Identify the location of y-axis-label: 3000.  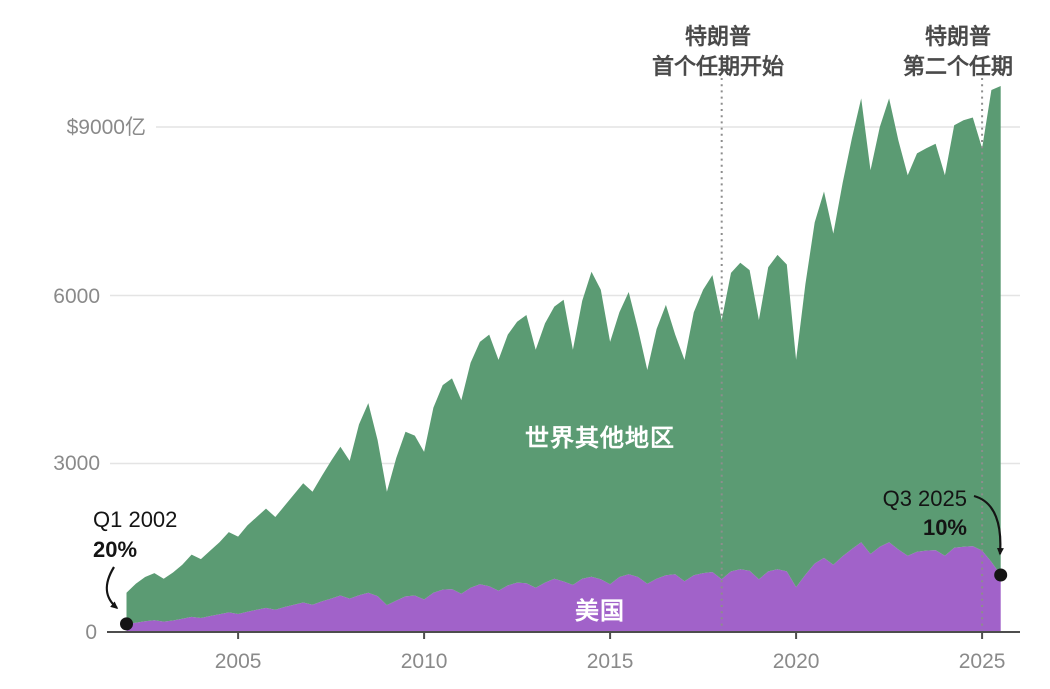
(76, 463).